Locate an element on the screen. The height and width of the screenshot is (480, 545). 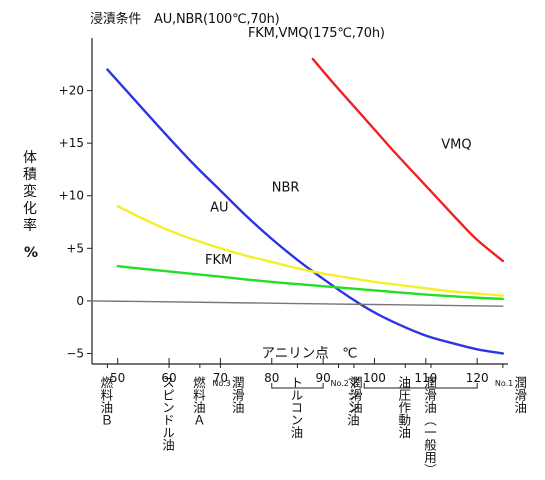
y-tick-label: +20 is located at coordinates (71, 91).